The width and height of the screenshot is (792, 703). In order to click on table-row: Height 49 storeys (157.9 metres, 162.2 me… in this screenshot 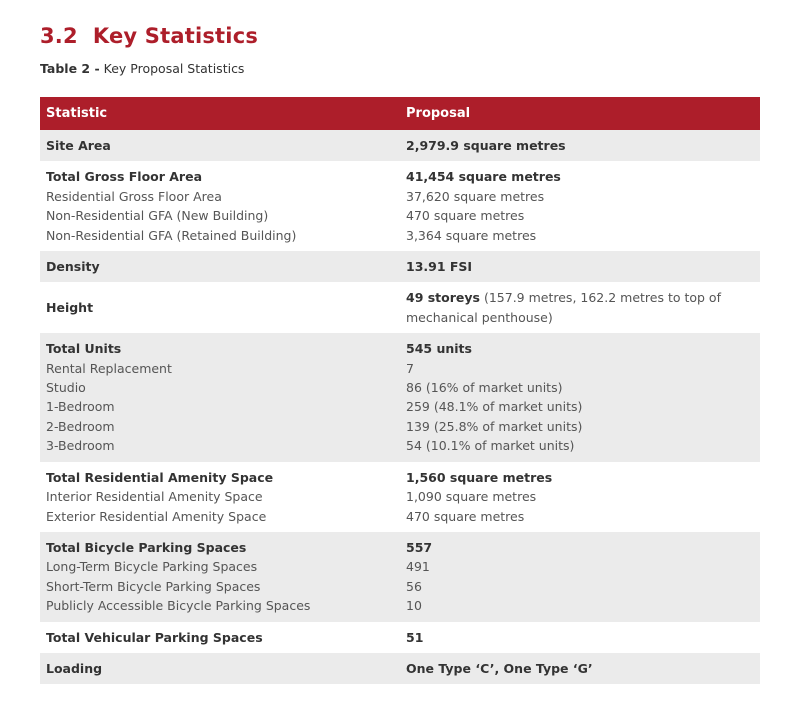, I will do `click(400, 307)`.